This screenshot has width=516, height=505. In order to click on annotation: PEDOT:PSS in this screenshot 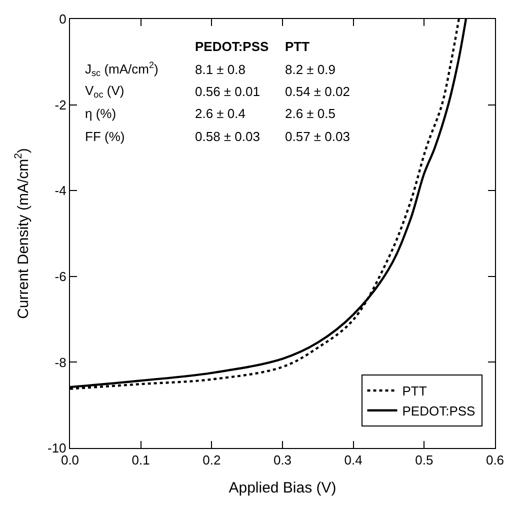, I will do `click(232, 46)`.